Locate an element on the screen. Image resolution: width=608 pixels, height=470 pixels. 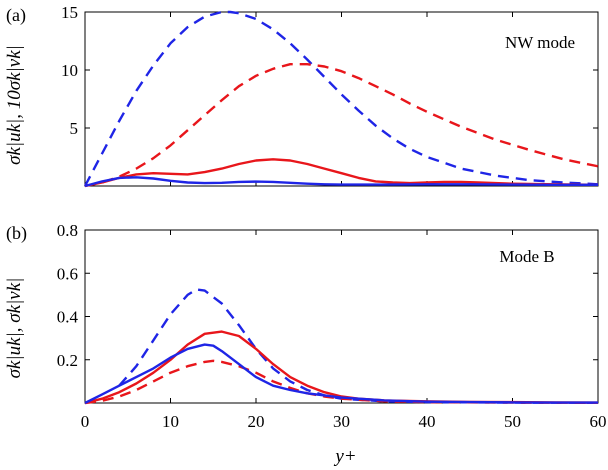
mode-annotation: NW mode is located at coordinates (540, 42).